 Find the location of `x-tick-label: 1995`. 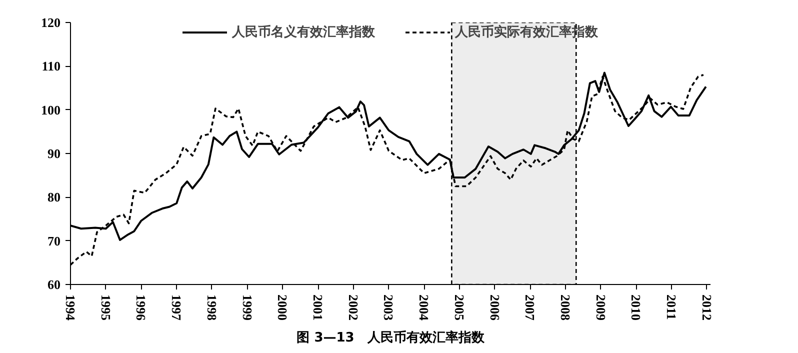

x-tick-label: 1995 is located at coordinates (106, 307).